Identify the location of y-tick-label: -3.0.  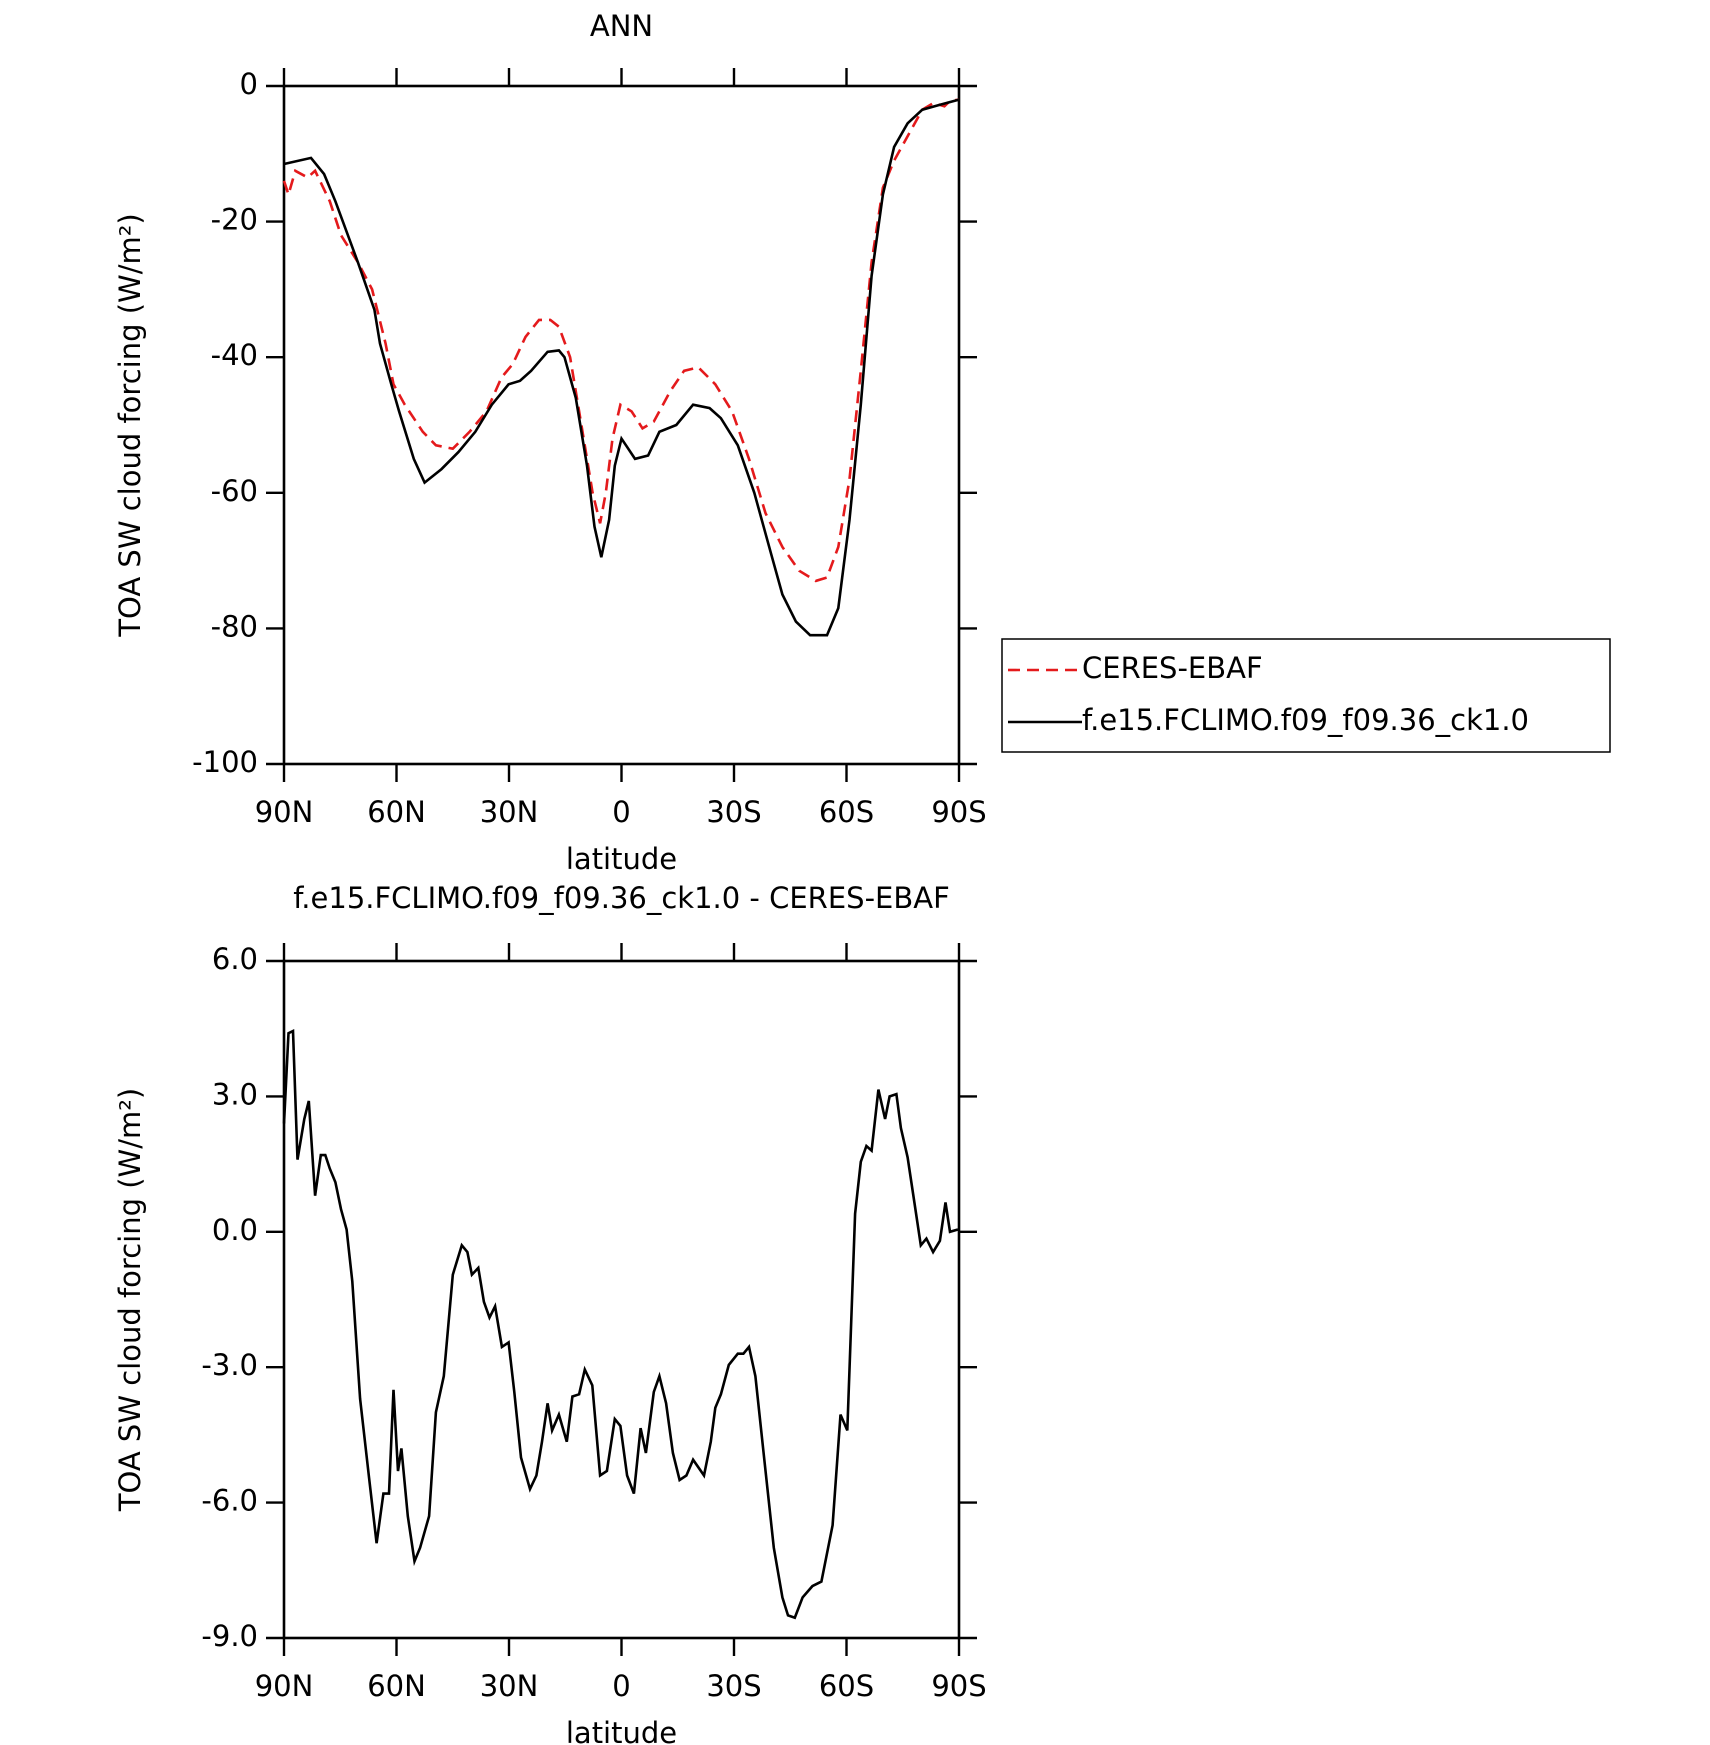
(229, 1365).